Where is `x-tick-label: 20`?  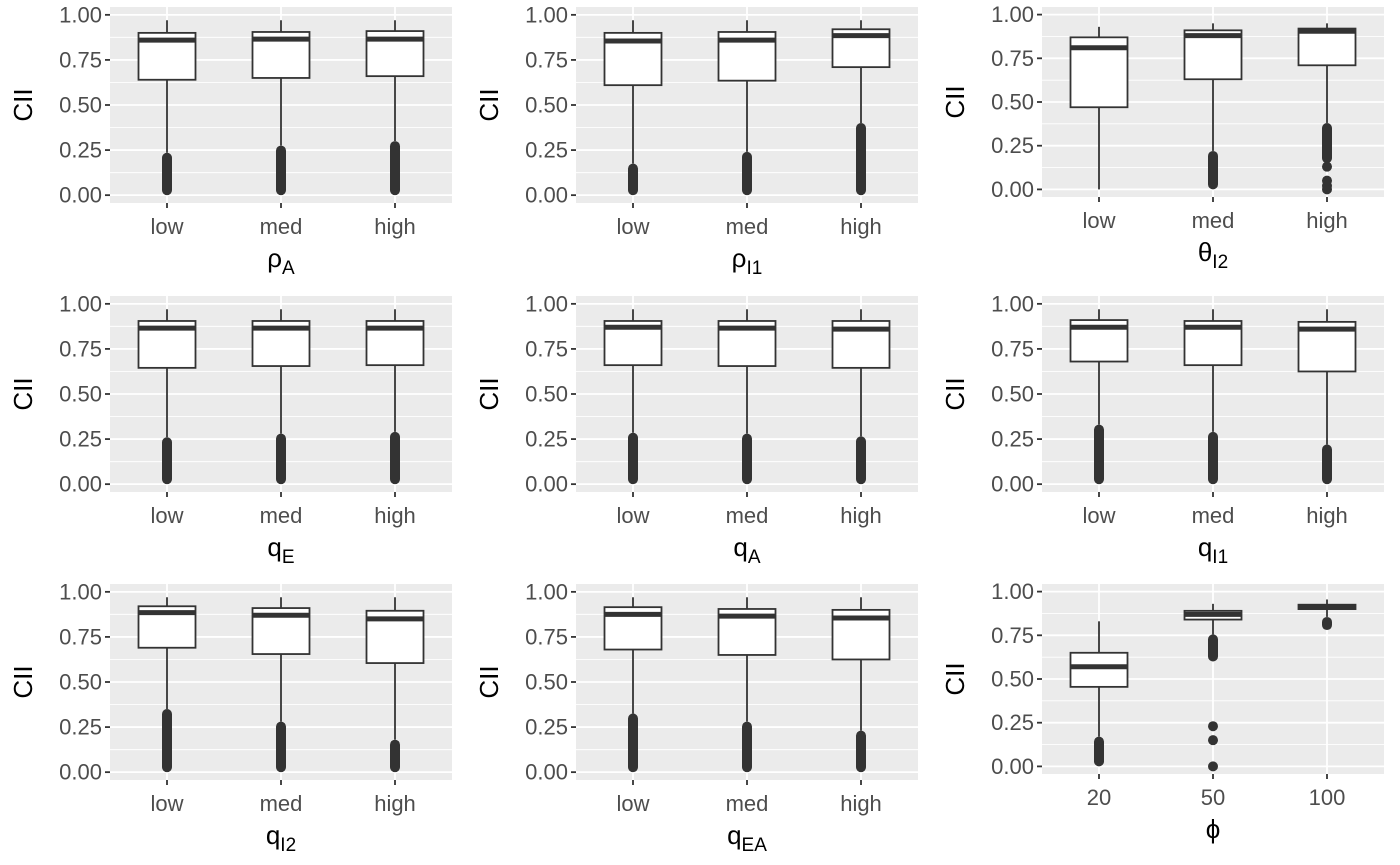
x-tick-label: 20 is located at coordinates (1099, 797).